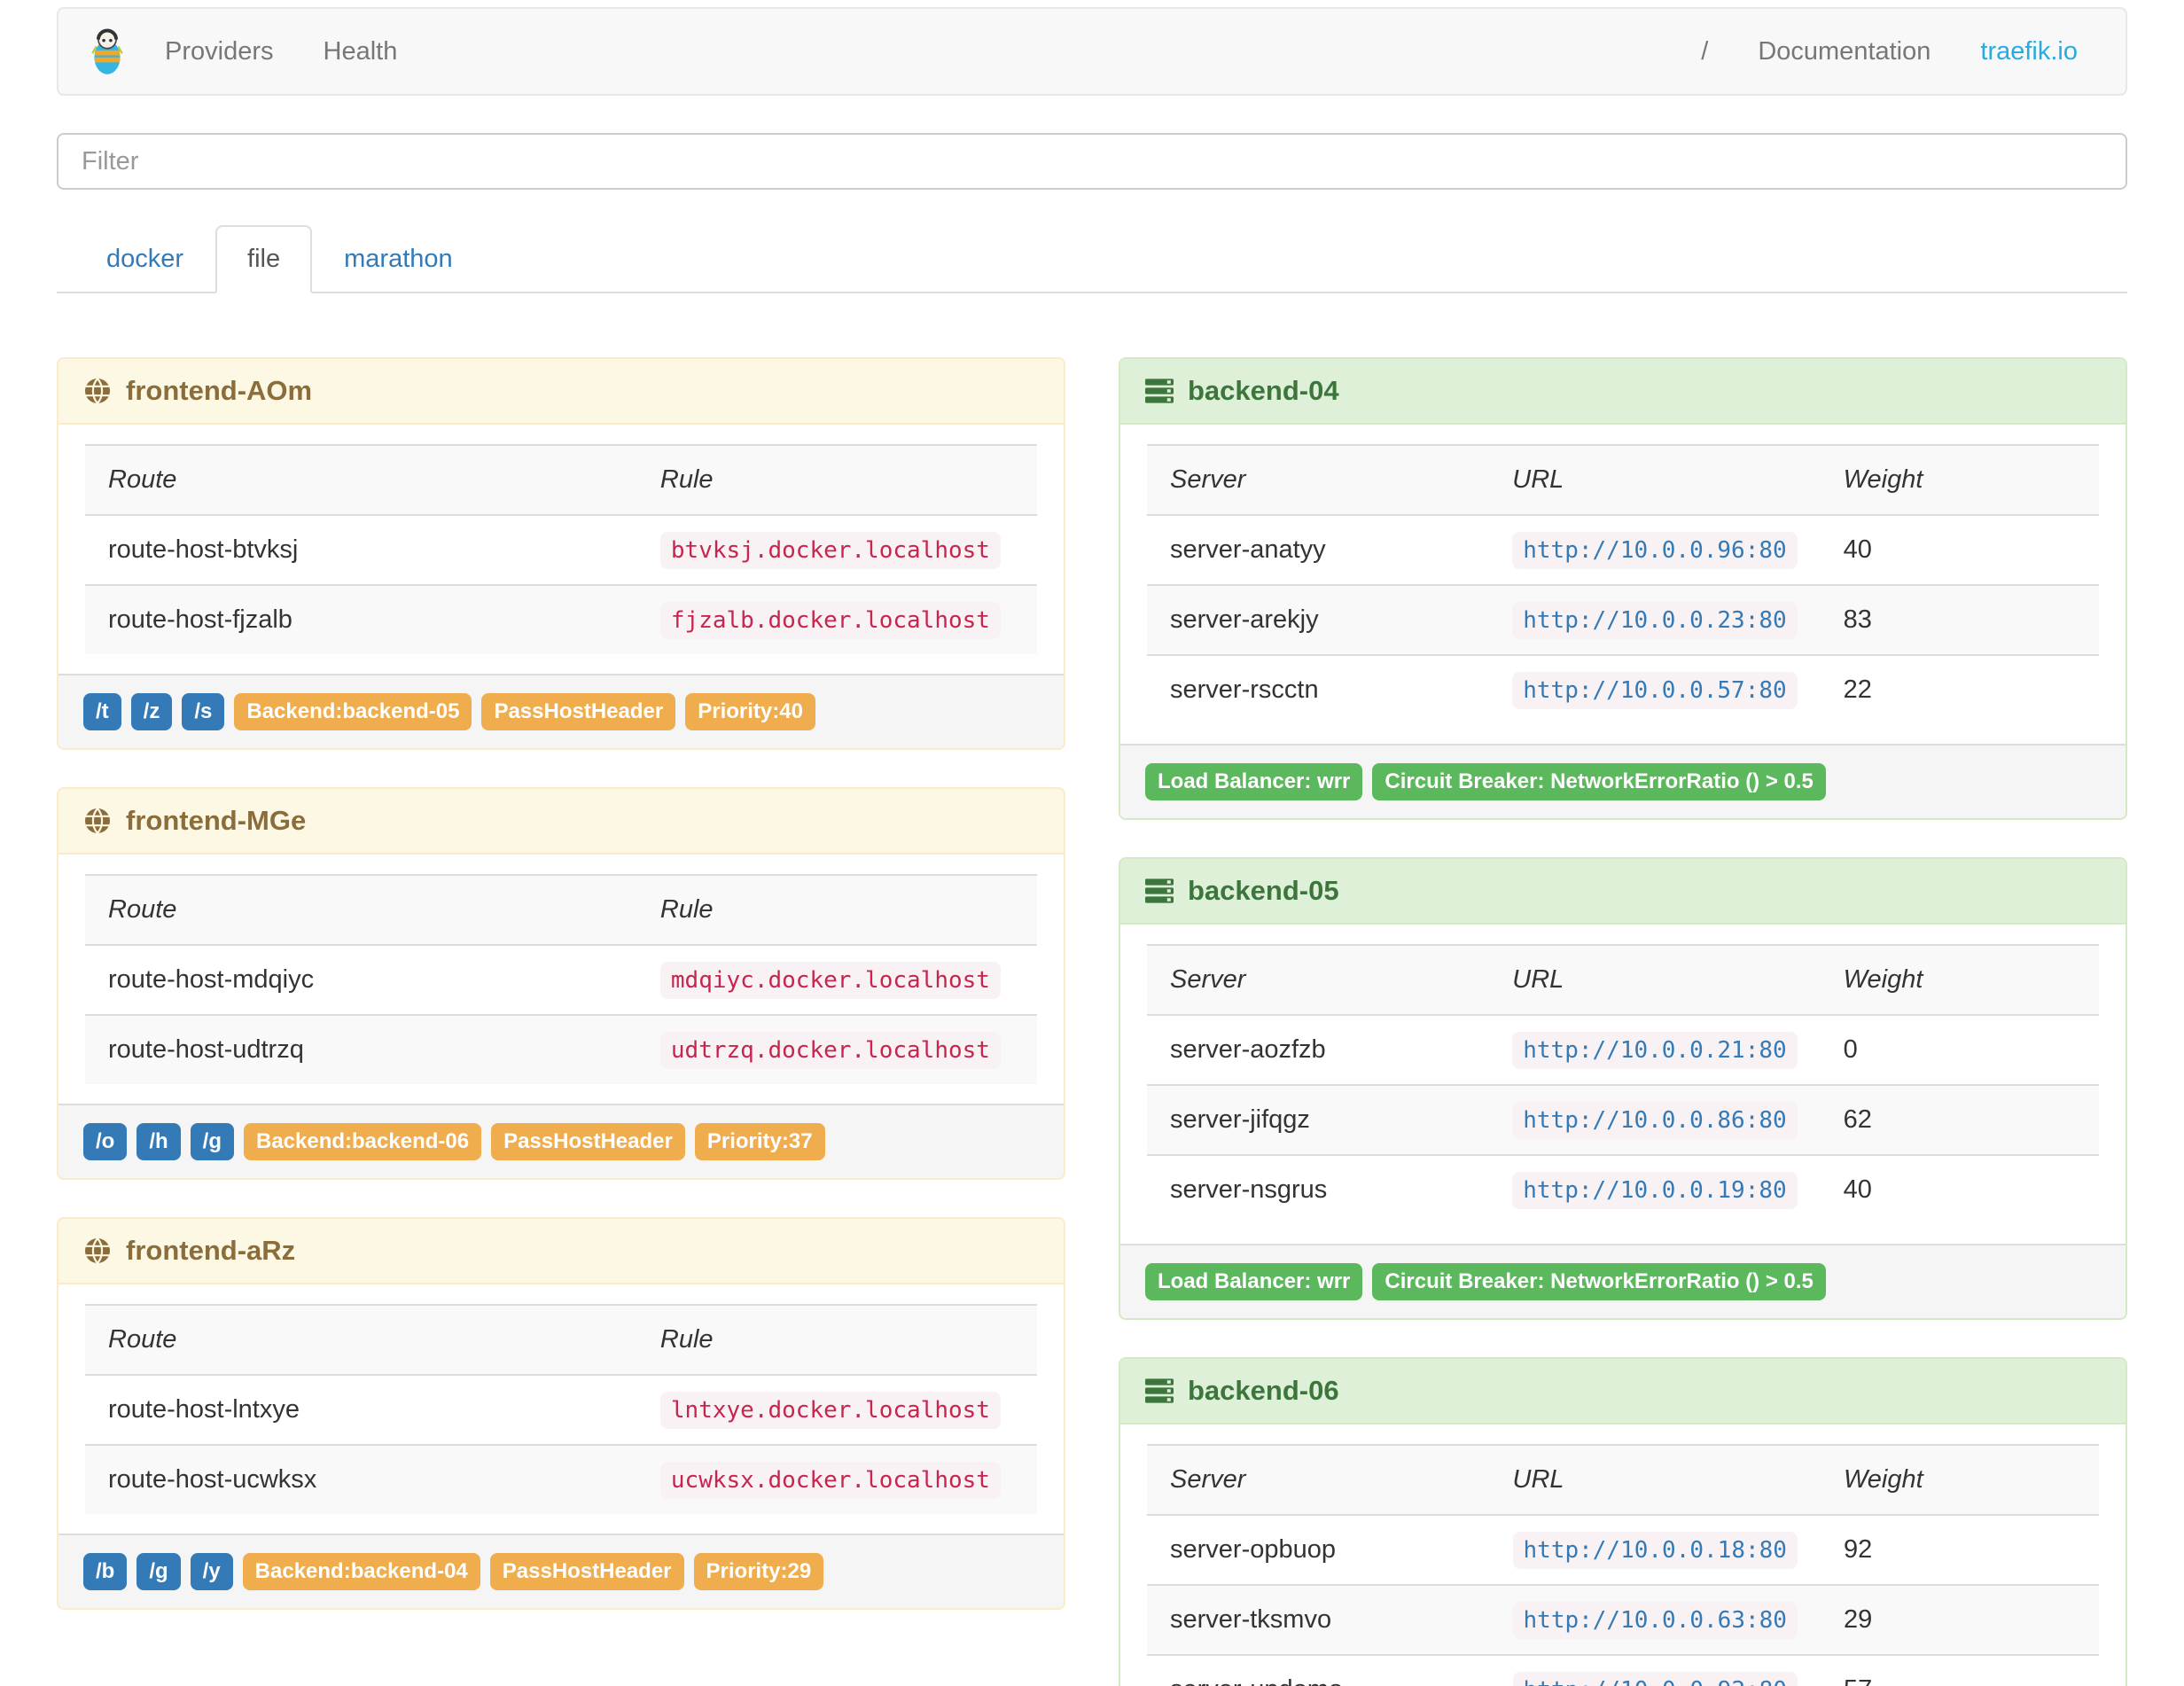 The width and height of the screenshot is (2184, 1686). Describe the element at coordinates (204, 1409) in the screenshot. I see `route-name: route-host-lntxye` at that location.